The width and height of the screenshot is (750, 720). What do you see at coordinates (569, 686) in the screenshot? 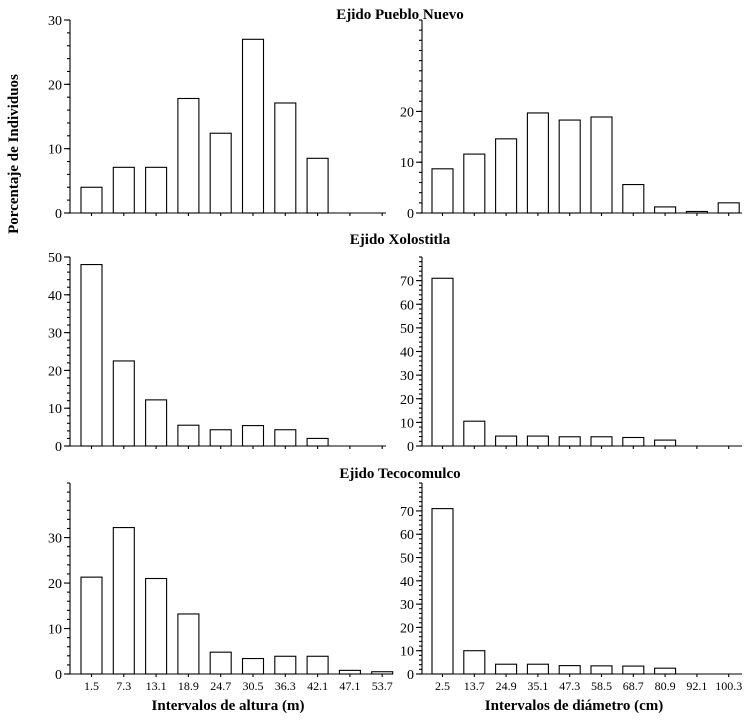
I see `x-tick-label: 47.3` at bounding box center [569, 686].